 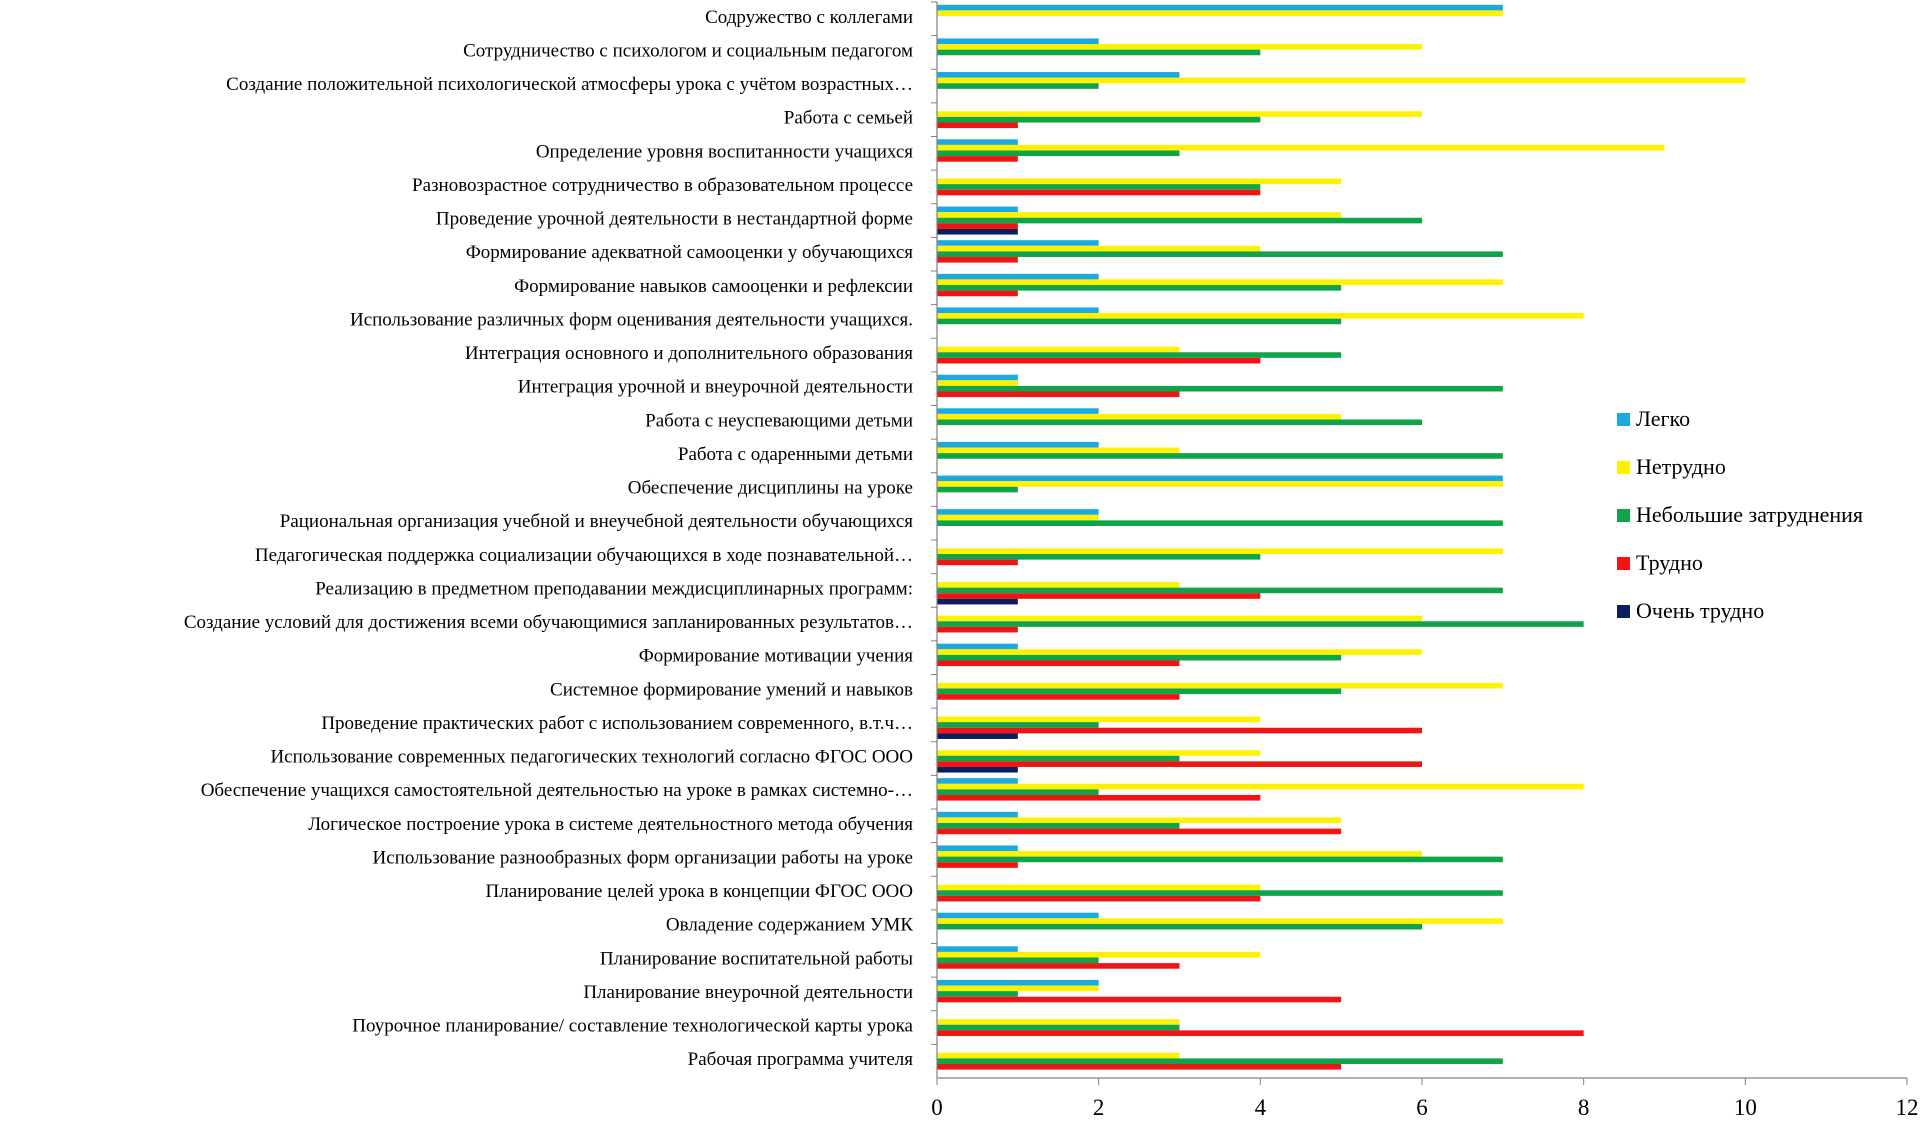 What do you see at coordinates (937, 1107) in the screenshot?
I see `x-tick-label: 0` at bounding box center [937, 1107].